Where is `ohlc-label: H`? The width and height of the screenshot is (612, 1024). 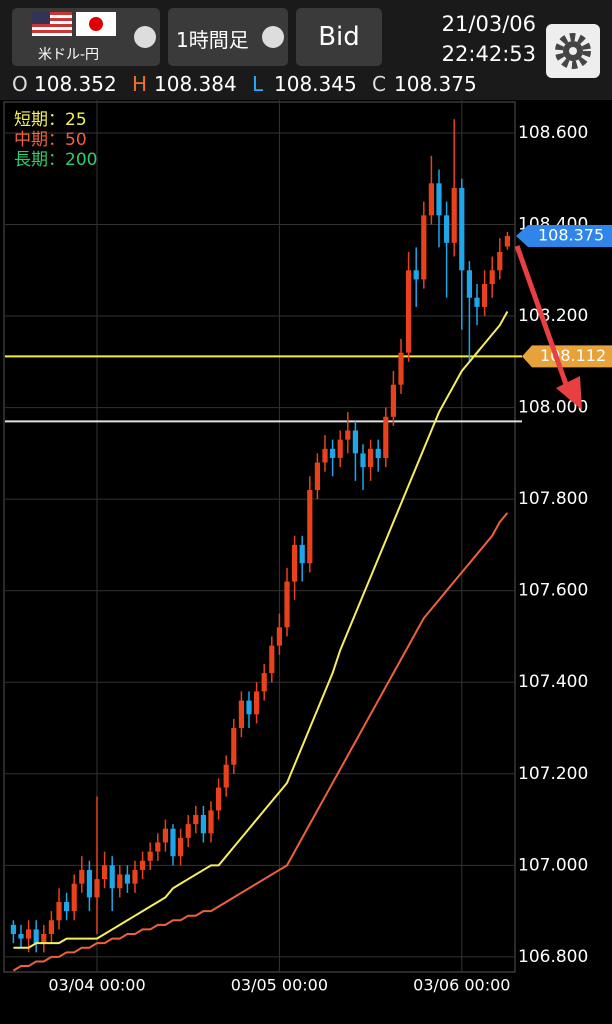 ohlc-label: H is located at coordinates (140, 84).